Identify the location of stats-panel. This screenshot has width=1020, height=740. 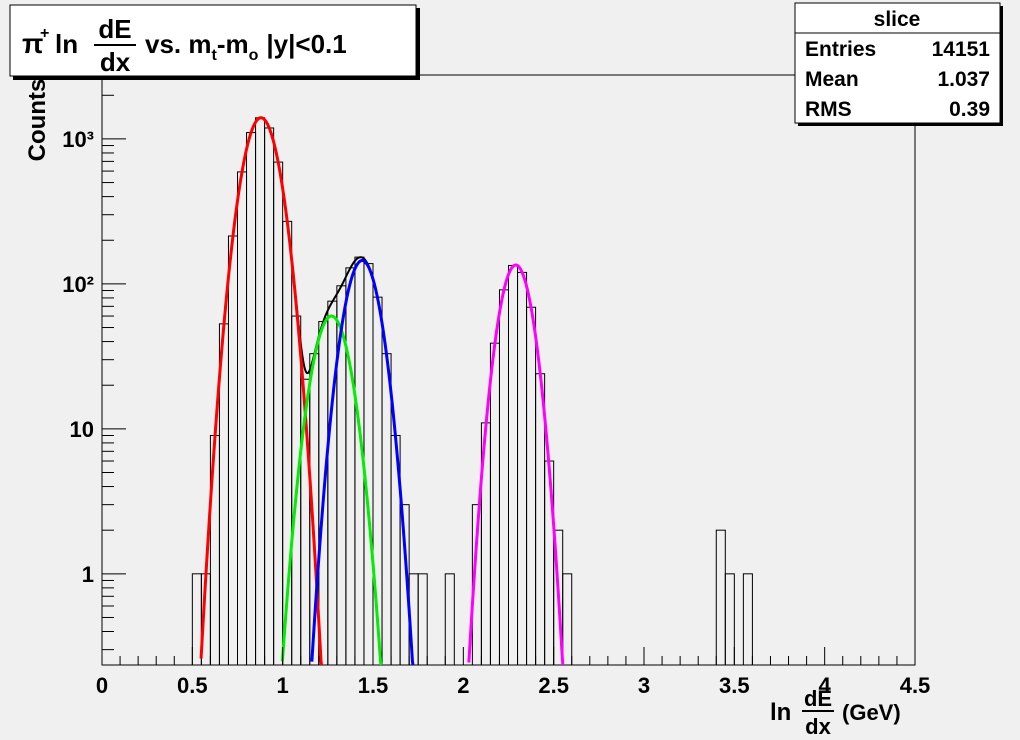
(897, 63).